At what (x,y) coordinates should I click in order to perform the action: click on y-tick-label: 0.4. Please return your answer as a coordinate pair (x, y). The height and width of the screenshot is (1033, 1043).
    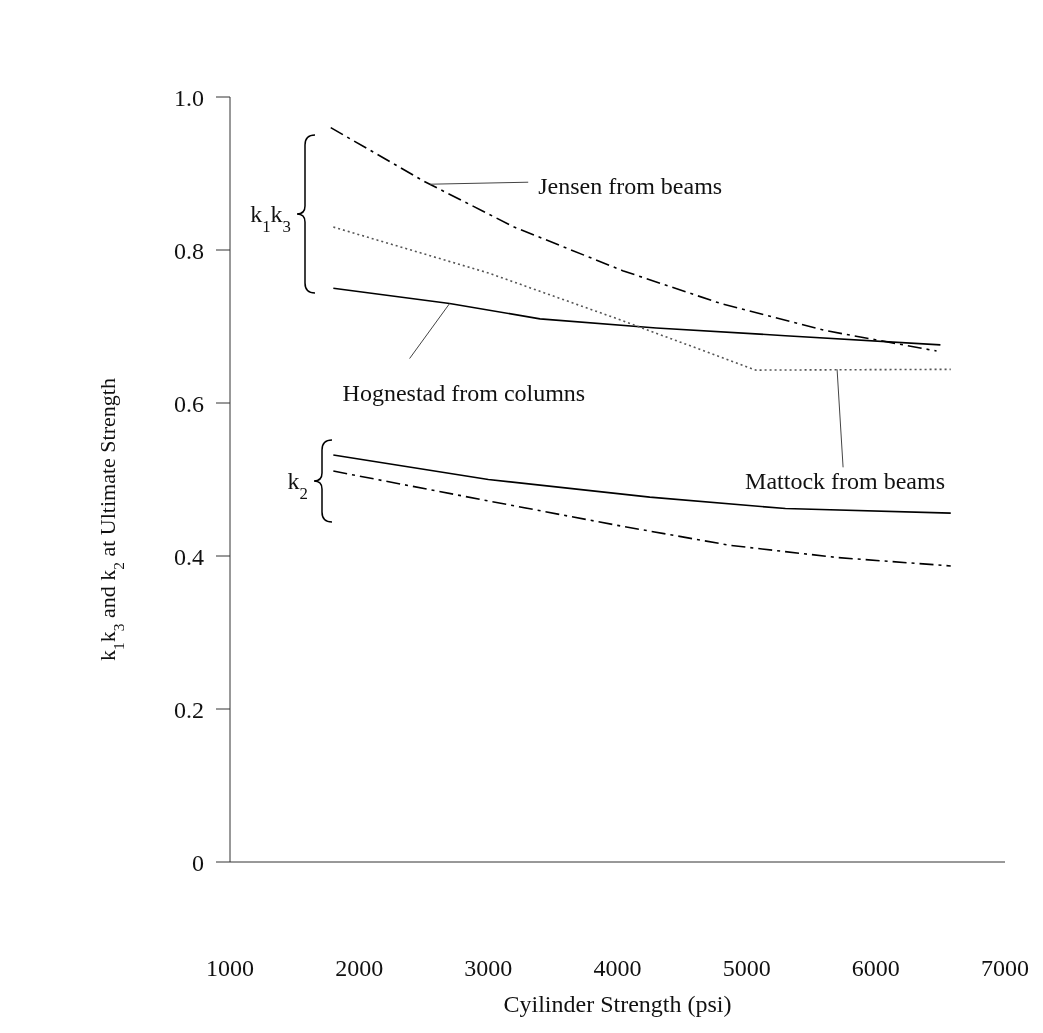
    Looking at the image, I should click on (189, 556).